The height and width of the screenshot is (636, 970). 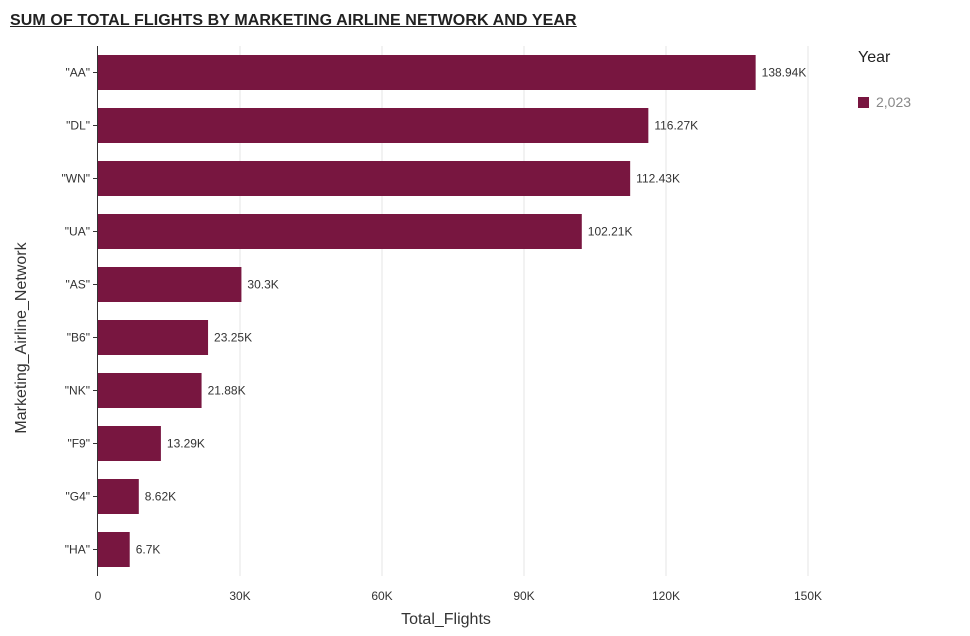 I want to click on y-tick-label: "WN", so click(x=75, y=179).